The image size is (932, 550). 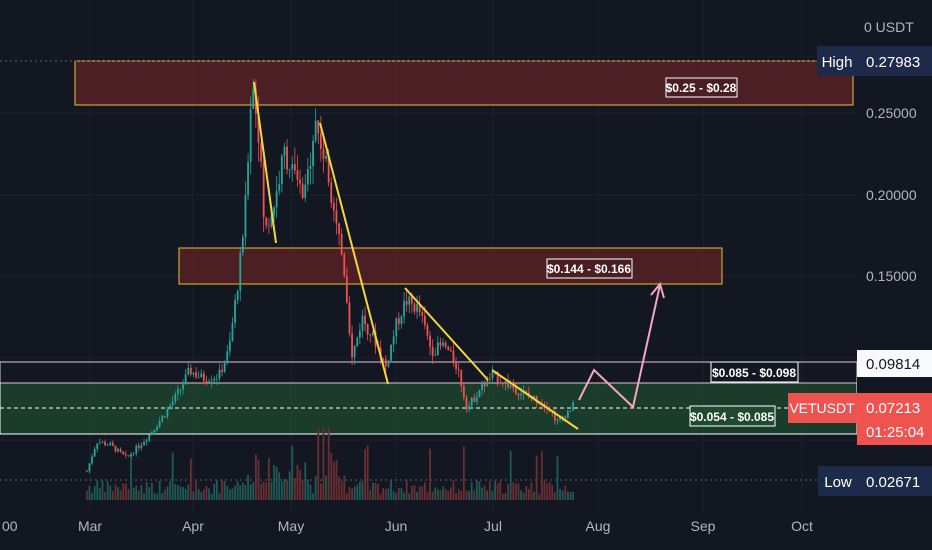 I want to click on projection-arrow, so click(x=621, y=345).